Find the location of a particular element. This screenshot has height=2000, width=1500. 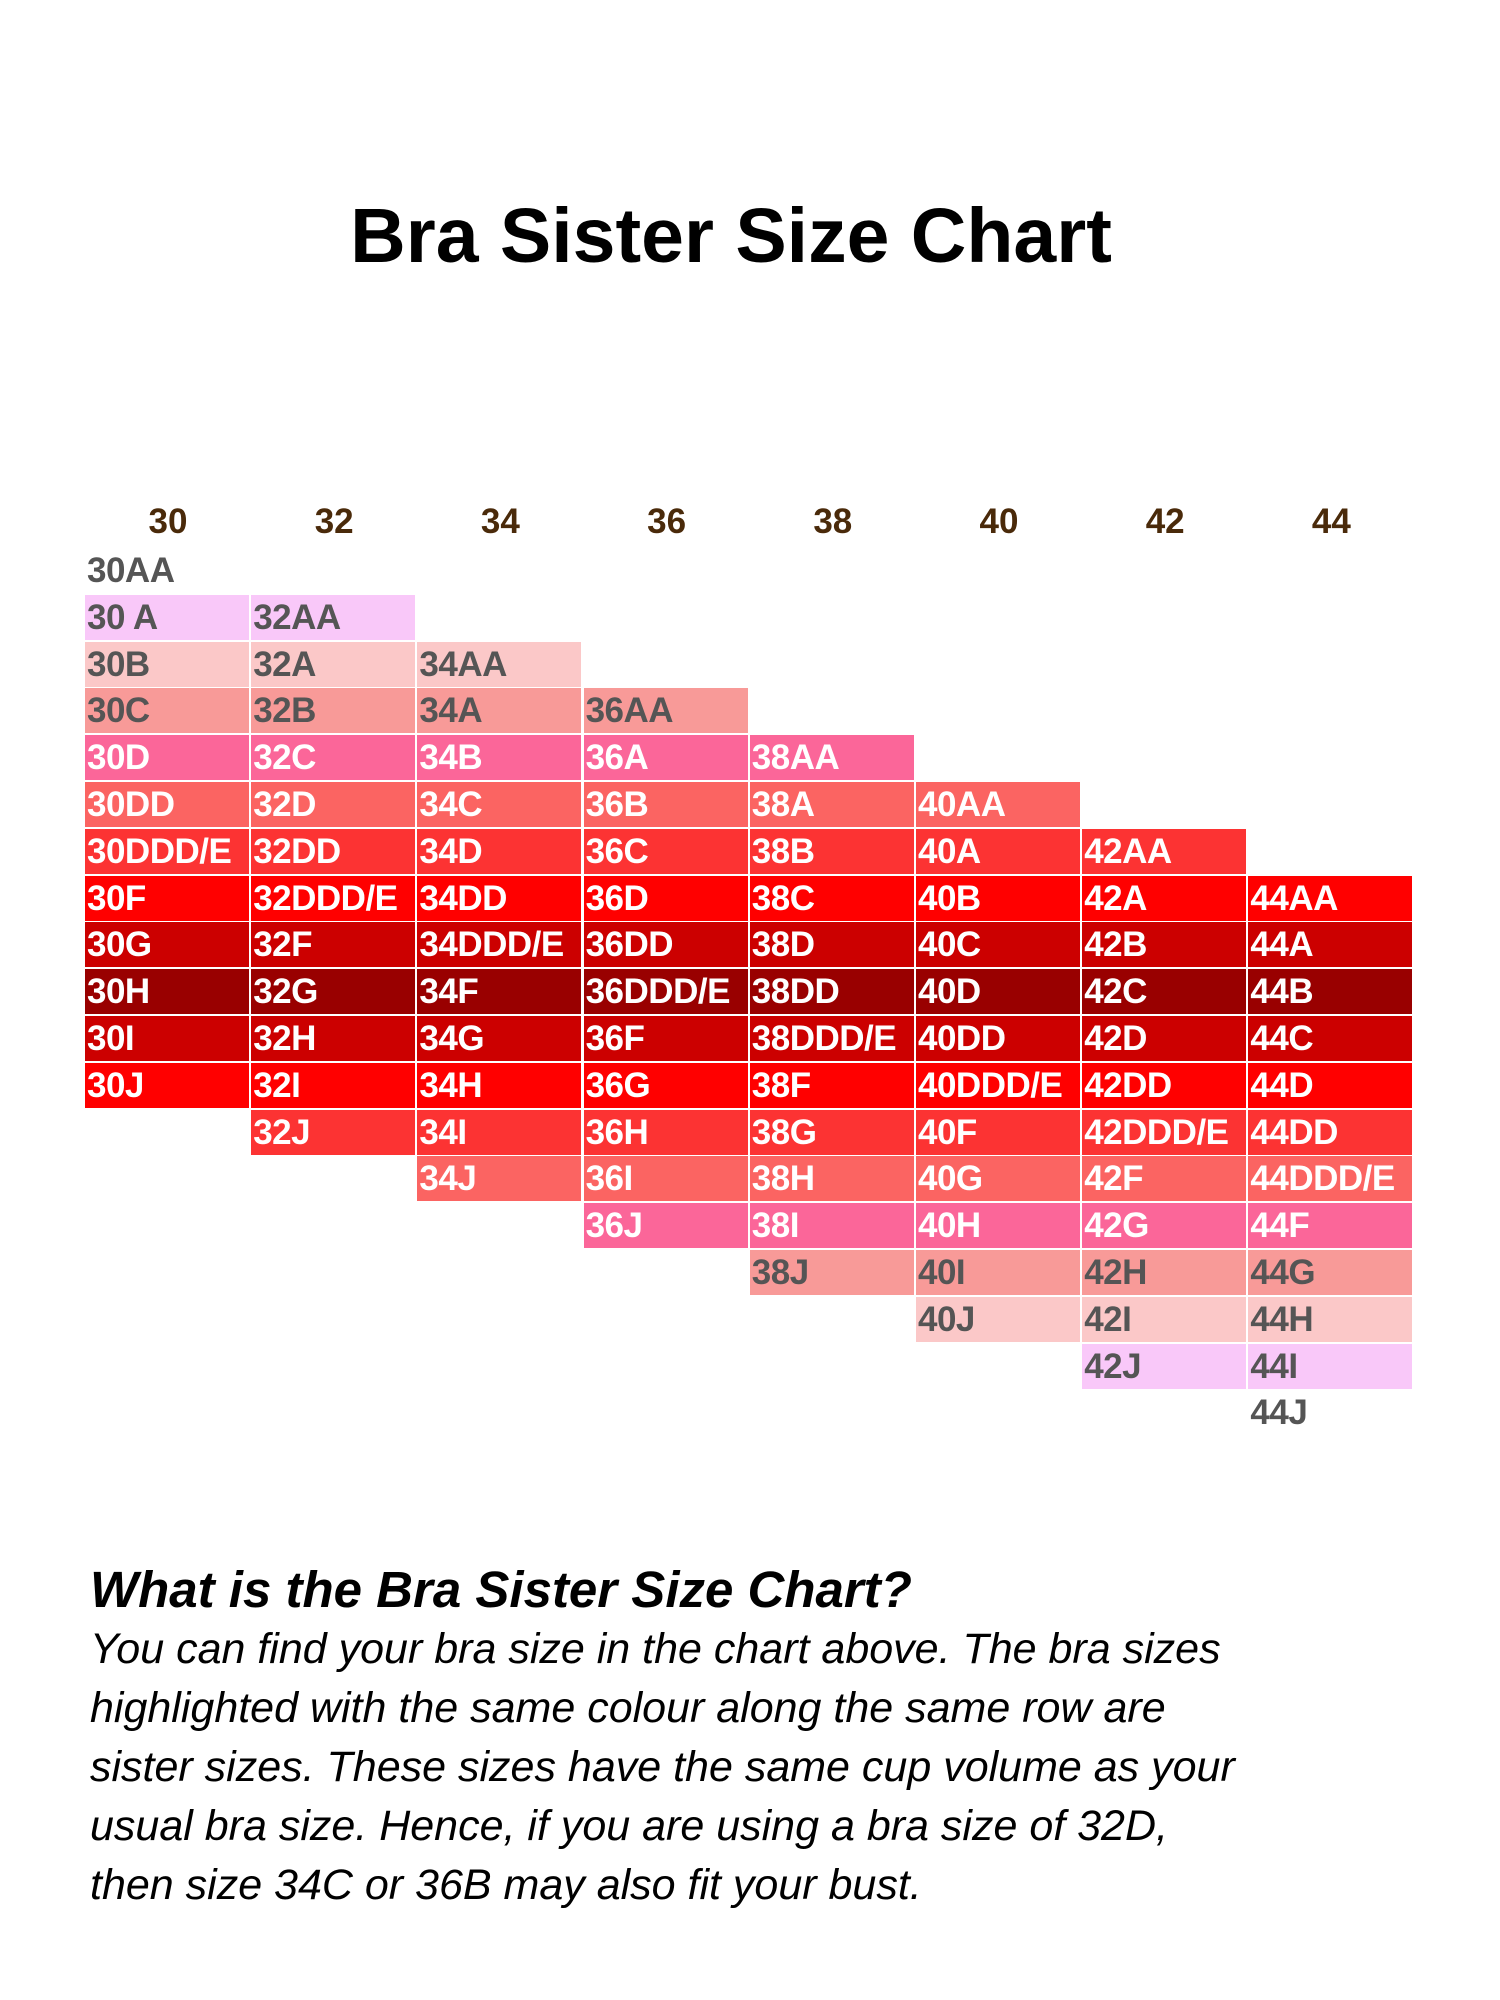

size-cell: 44DD is located at coordinates (1330, 1132).